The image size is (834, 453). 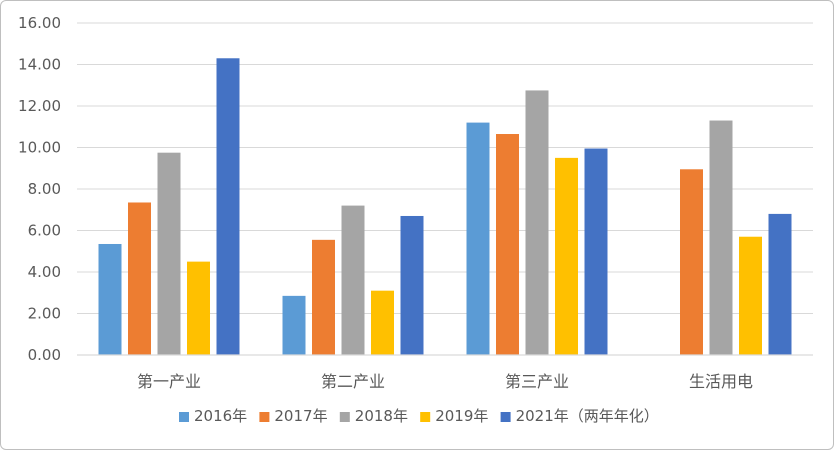 What do you see at coordinates (537, 381) in the screenshot?
I see `x-tick-label: 第三产业` at bounding box center [537, 381].